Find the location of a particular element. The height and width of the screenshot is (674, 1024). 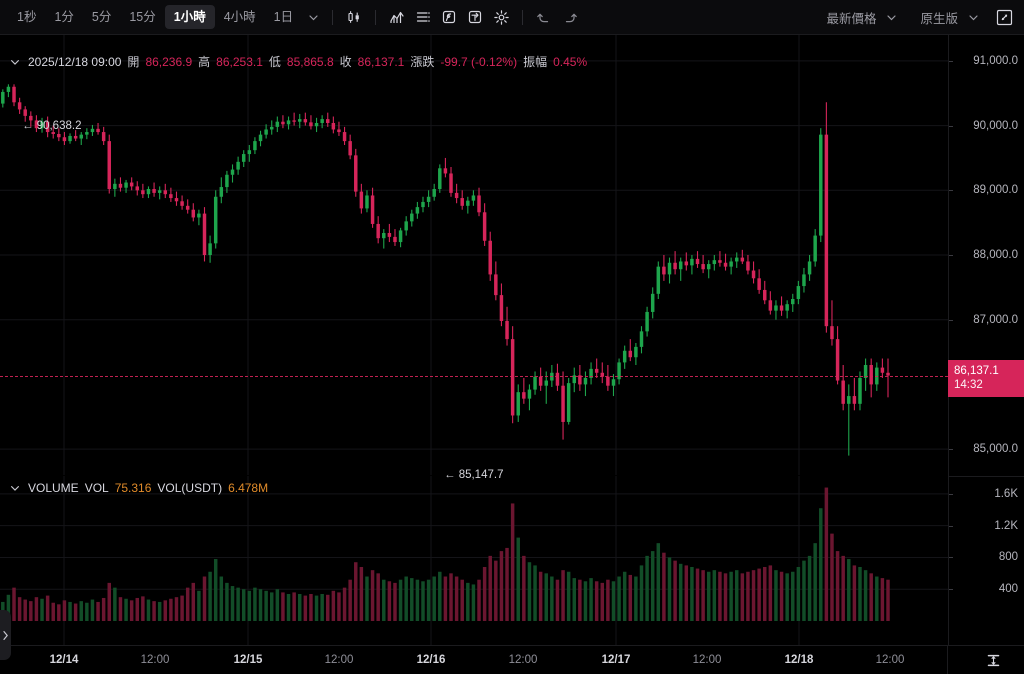

open-key: 開 is located at coordinates (133, 62).